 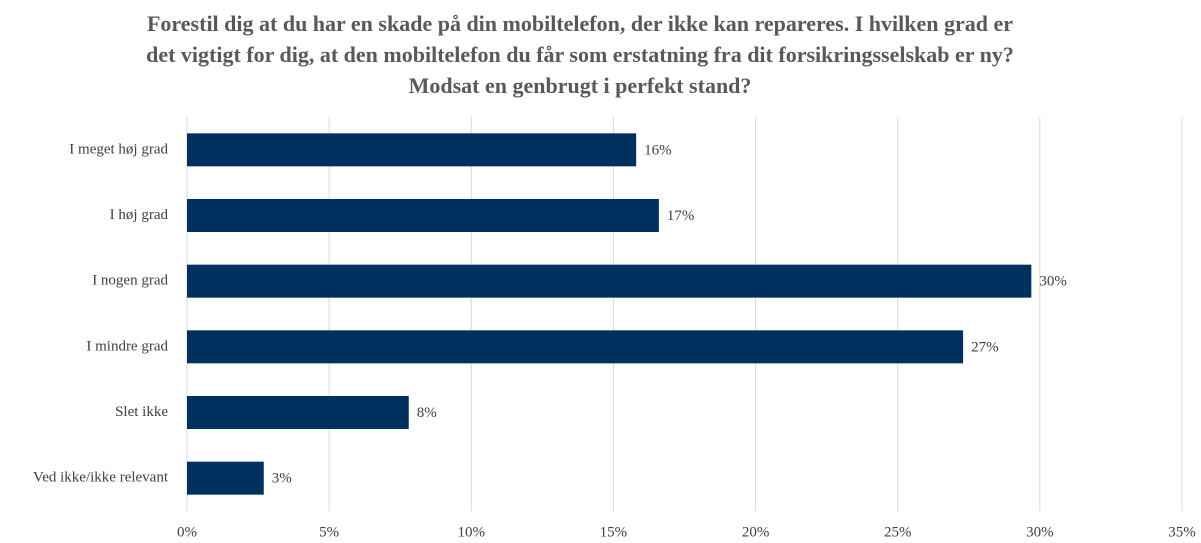 What do you see at coordinates (756, 532) in the screenshot?
I see `x-tick-label: 20%` at bounding box center [756, 532].